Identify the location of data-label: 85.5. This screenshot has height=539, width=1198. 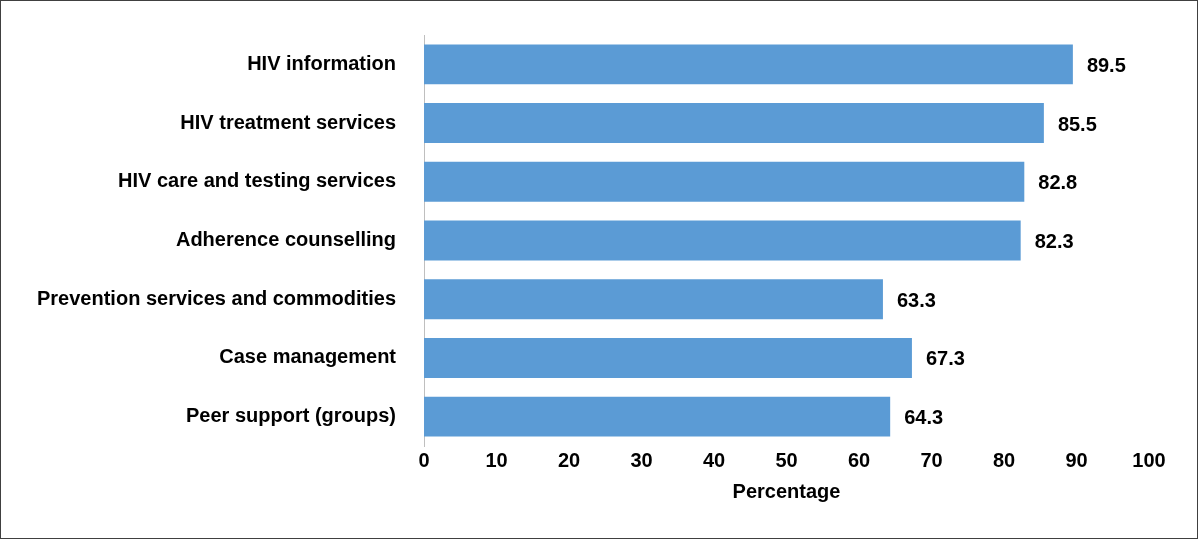
(1077, 123).